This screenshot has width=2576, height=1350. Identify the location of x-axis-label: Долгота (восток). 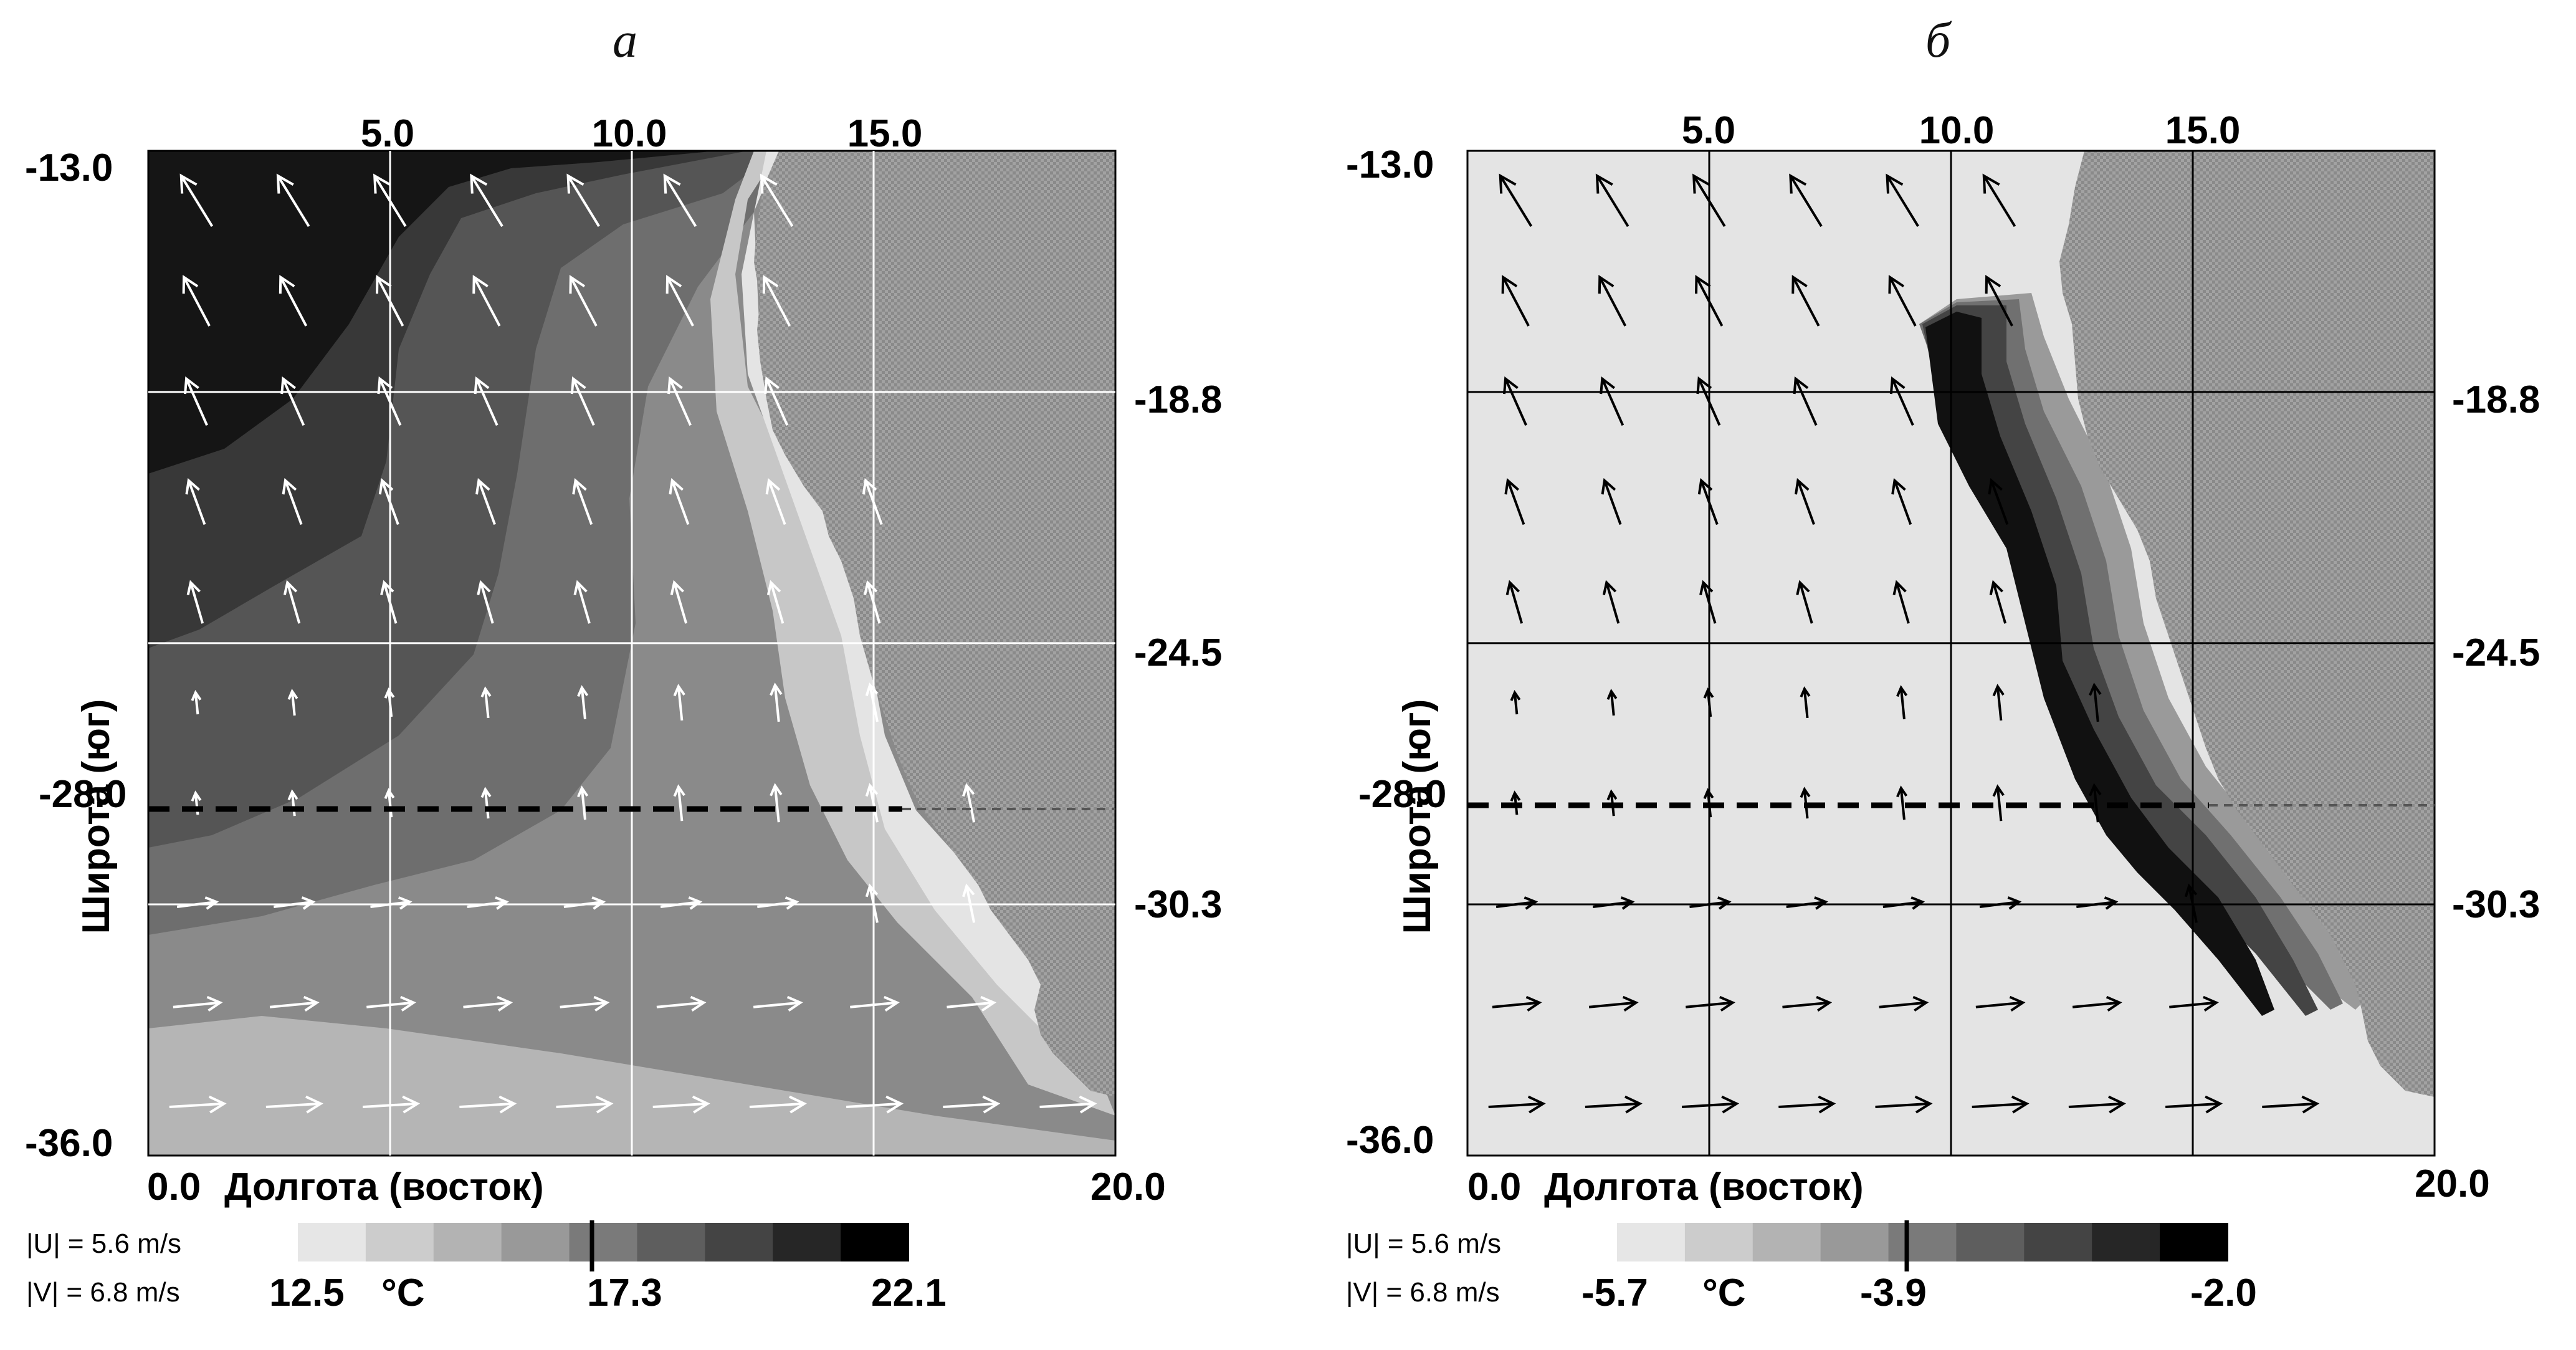
(384, 1187).